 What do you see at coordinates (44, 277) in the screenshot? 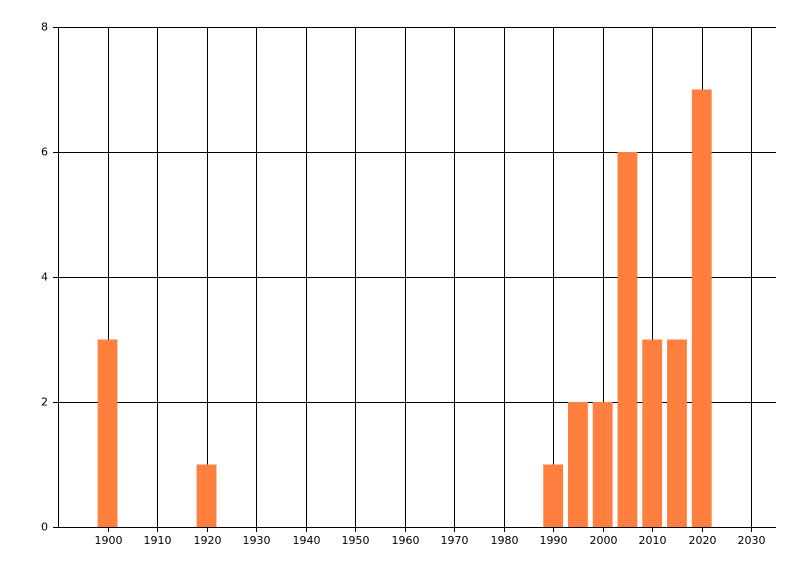
I see `y-tick-label: 4` at bounding box center [44, 277].